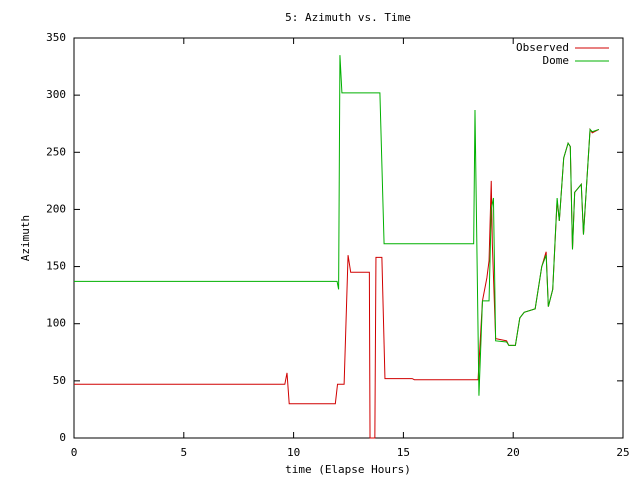 The width and height of the screenshot is (640, 480). What do you see at coordinates (56, 151) in the screenshot?
I see `y-tick-label: 250` at bounding box center [56, 151].